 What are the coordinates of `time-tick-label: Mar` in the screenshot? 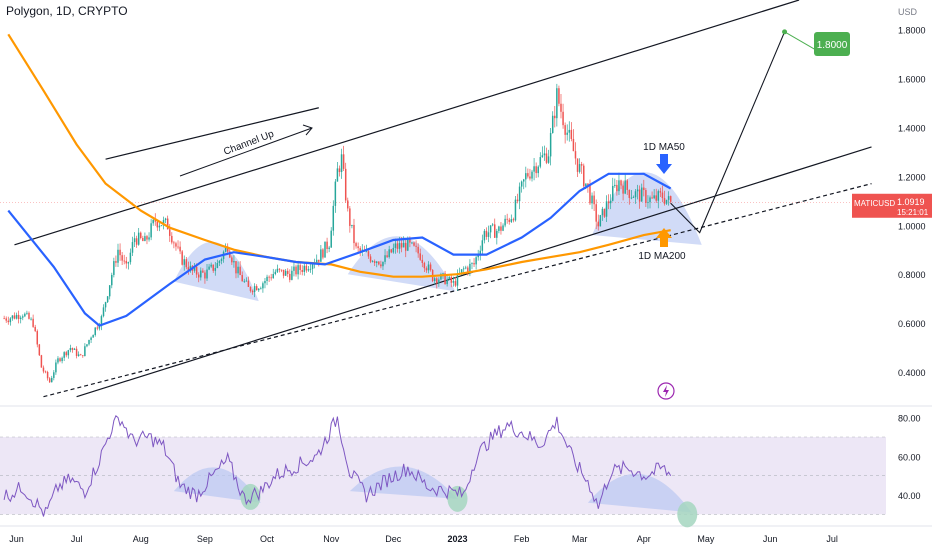 It's located at (580, 539).